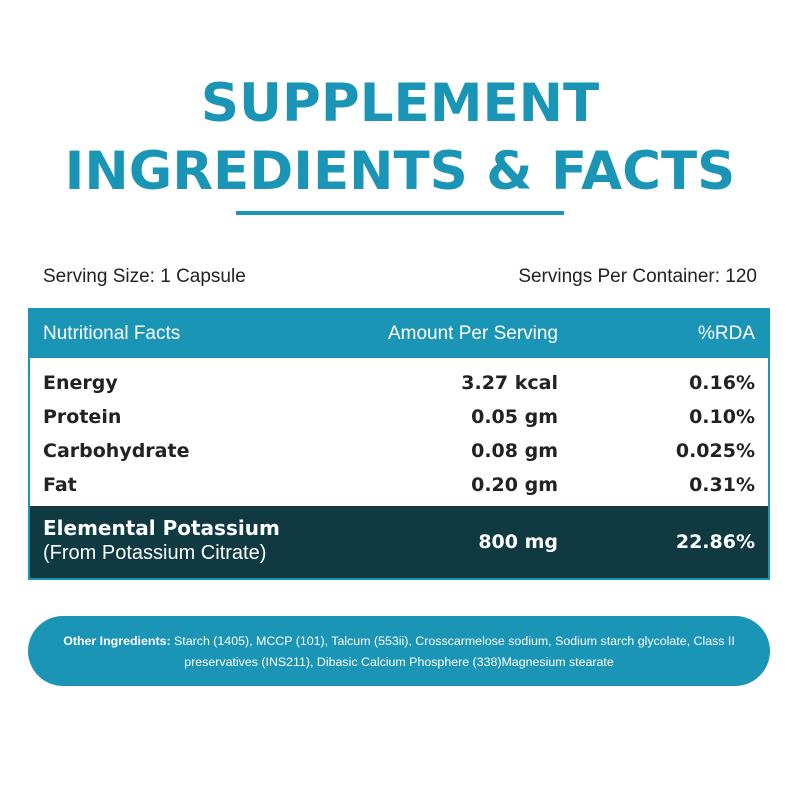 The width and height of the screenshot is (800, 800). What do you see at coordinates (715, 451) in the screenshot?
I see `row-rda: 0.025%` at bounding box center [715, 451].